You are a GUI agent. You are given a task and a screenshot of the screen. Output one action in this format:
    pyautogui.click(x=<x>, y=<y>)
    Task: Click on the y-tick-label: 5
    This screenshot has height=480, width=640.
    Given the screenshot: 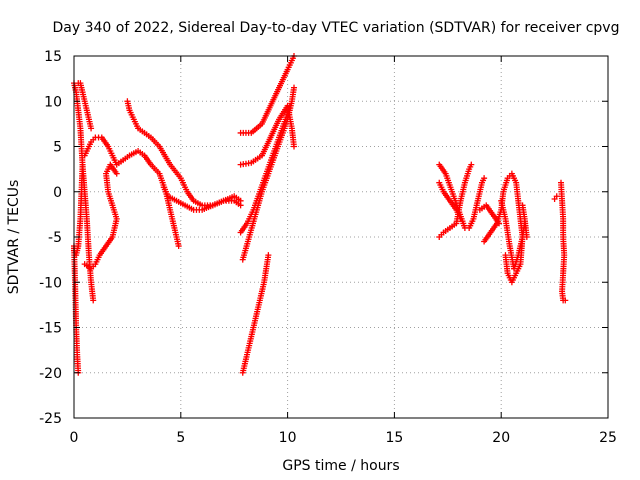 What is the action you would take?
    pyautogui.click(x=57, y=148)
    